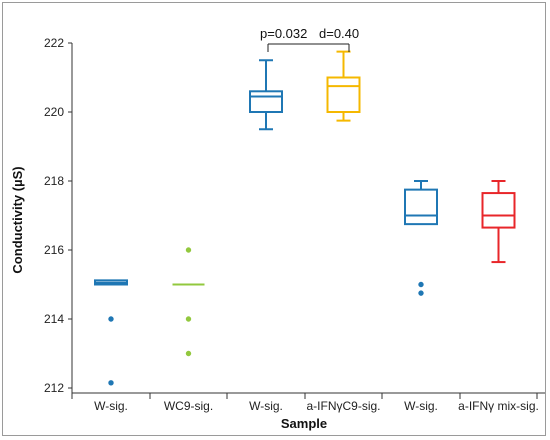 The image size is (550, 440). I want to click on y-tick-label: 216, so click(54, 250).